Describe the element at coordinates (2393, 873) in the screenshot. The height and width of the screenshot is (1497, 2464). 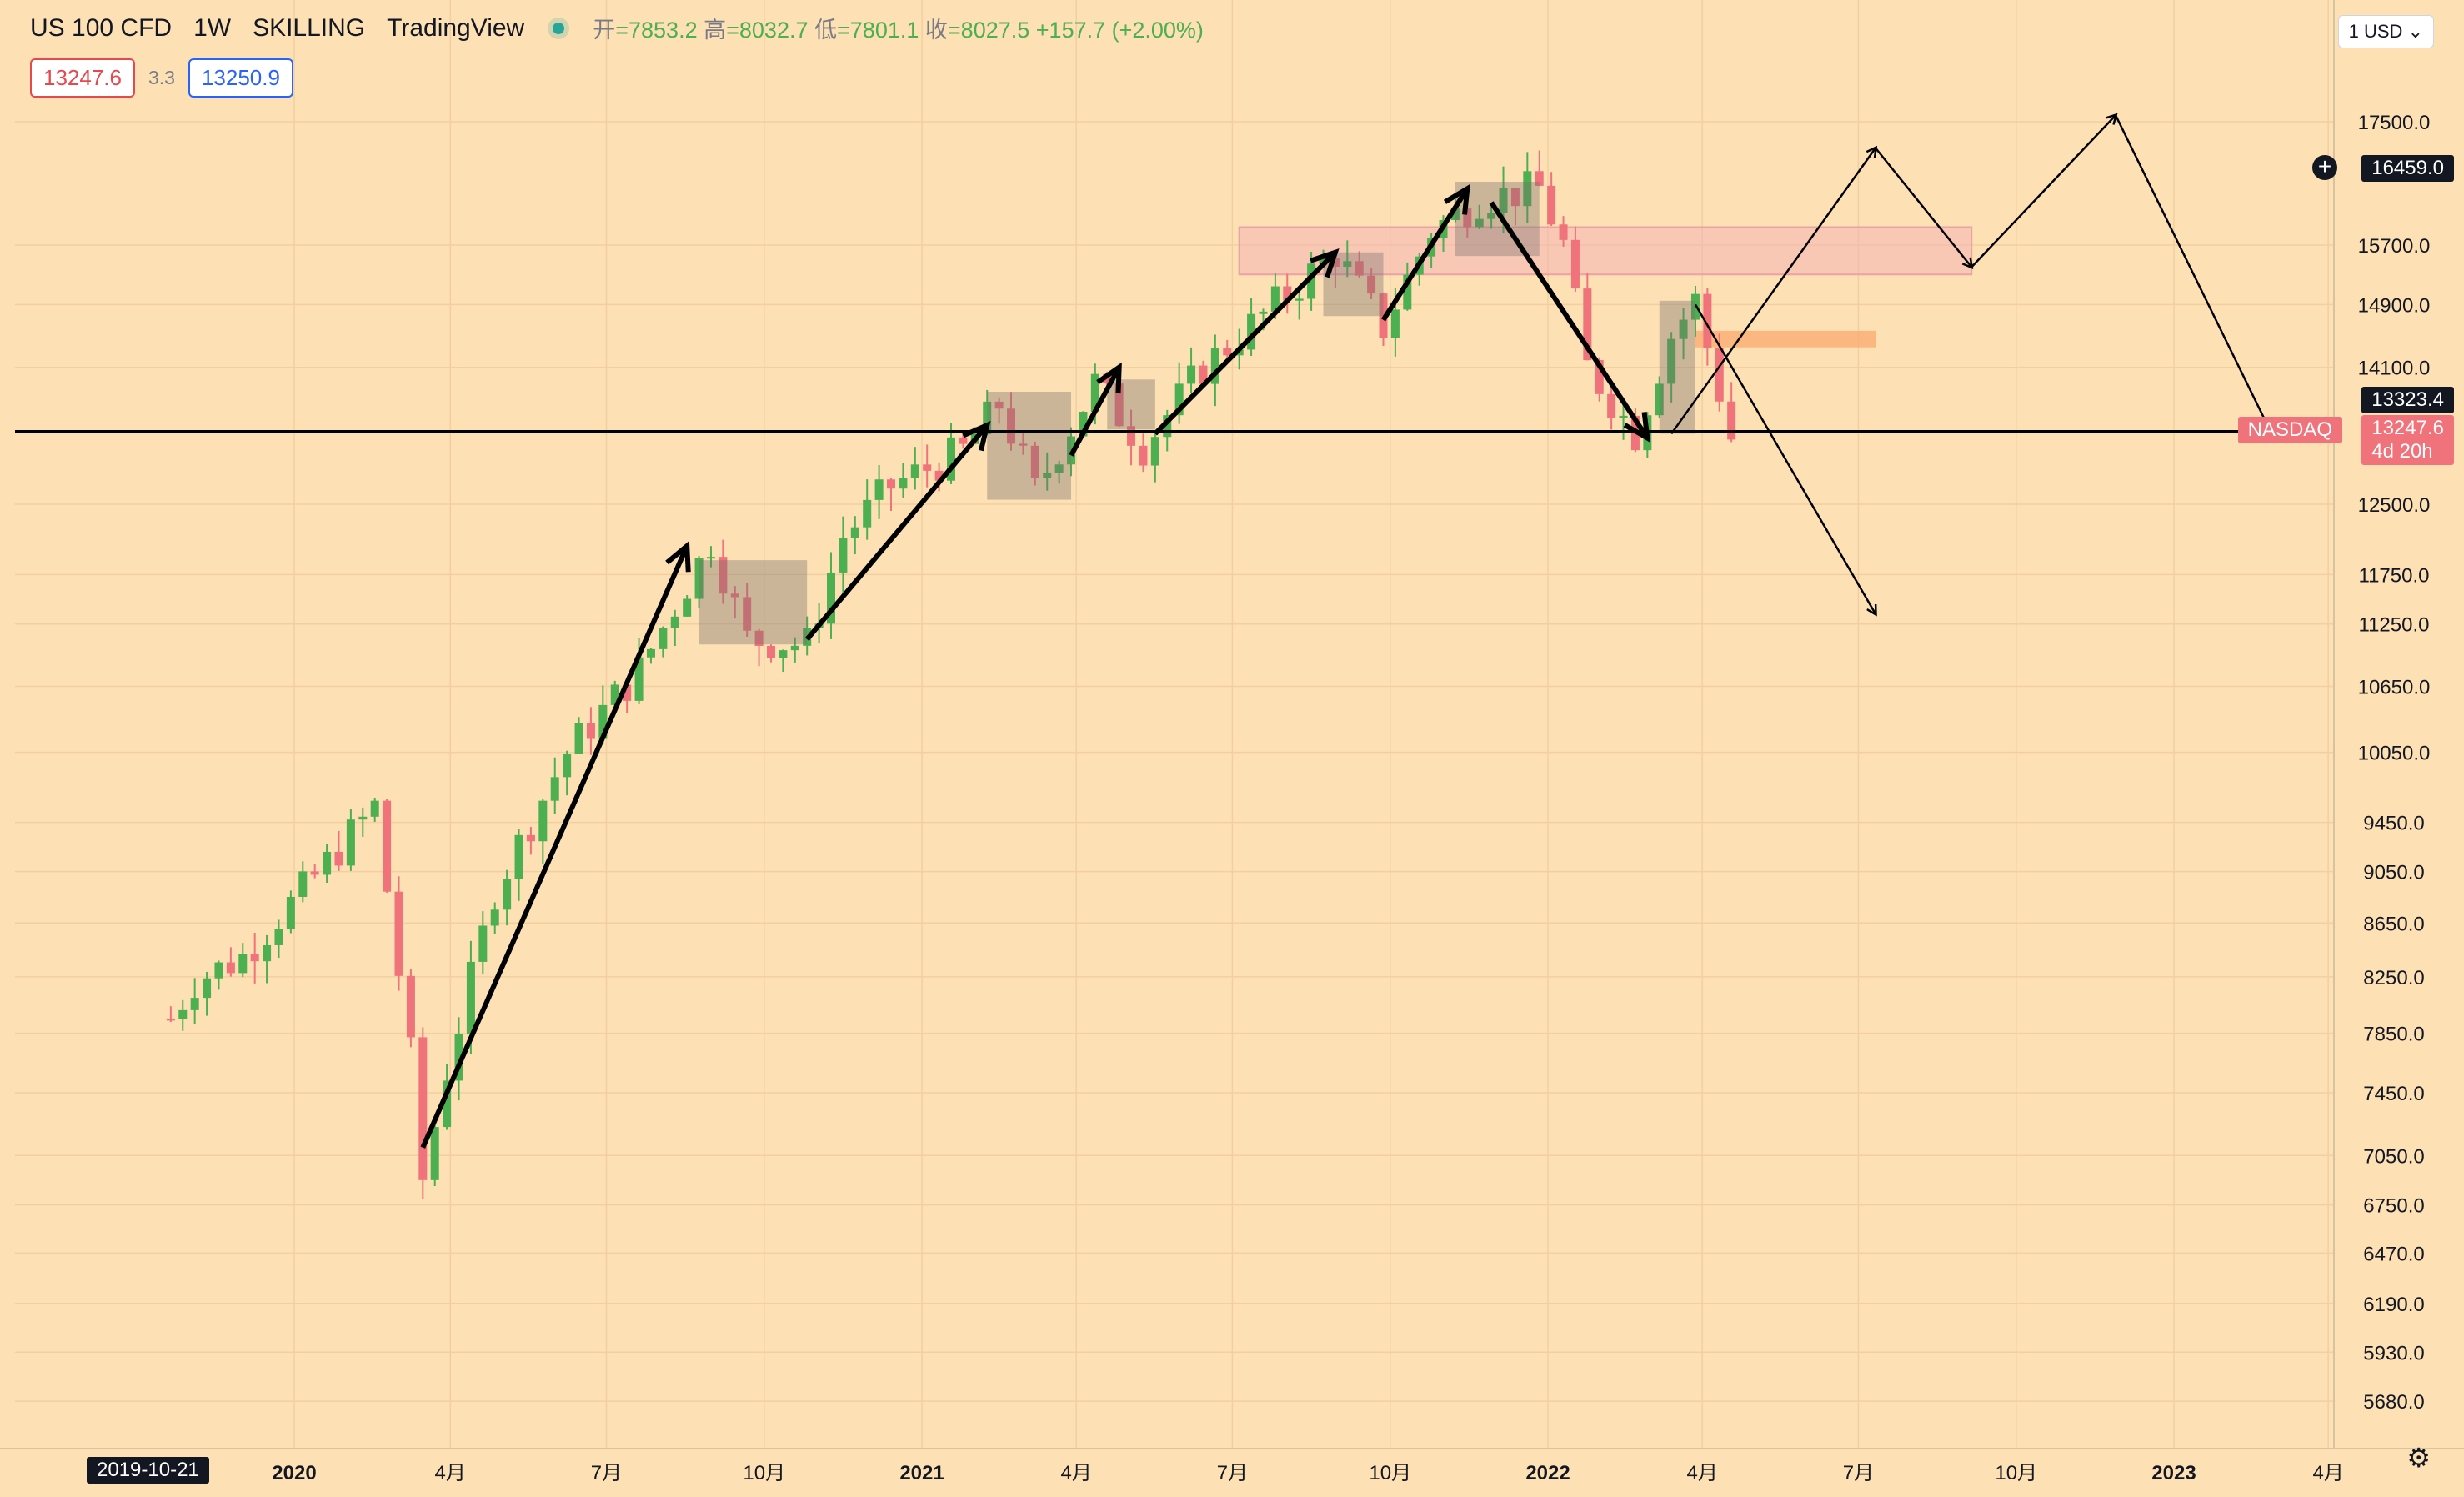
I see `y-tick-label: 9050.0` at that location.